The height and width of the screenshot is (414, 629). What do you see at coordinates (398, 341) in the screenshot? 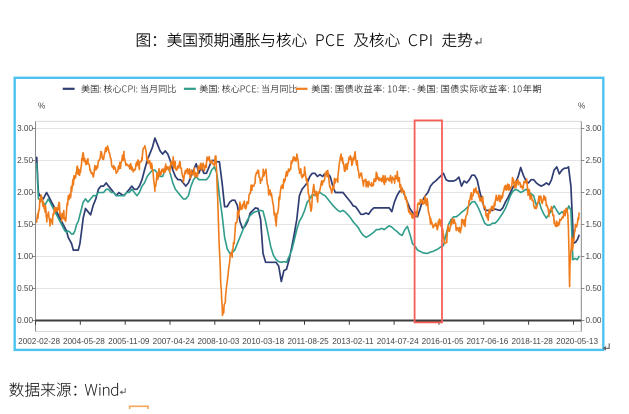
I see `svg-text: 2014-07-24` at bounding box center [398, 341].